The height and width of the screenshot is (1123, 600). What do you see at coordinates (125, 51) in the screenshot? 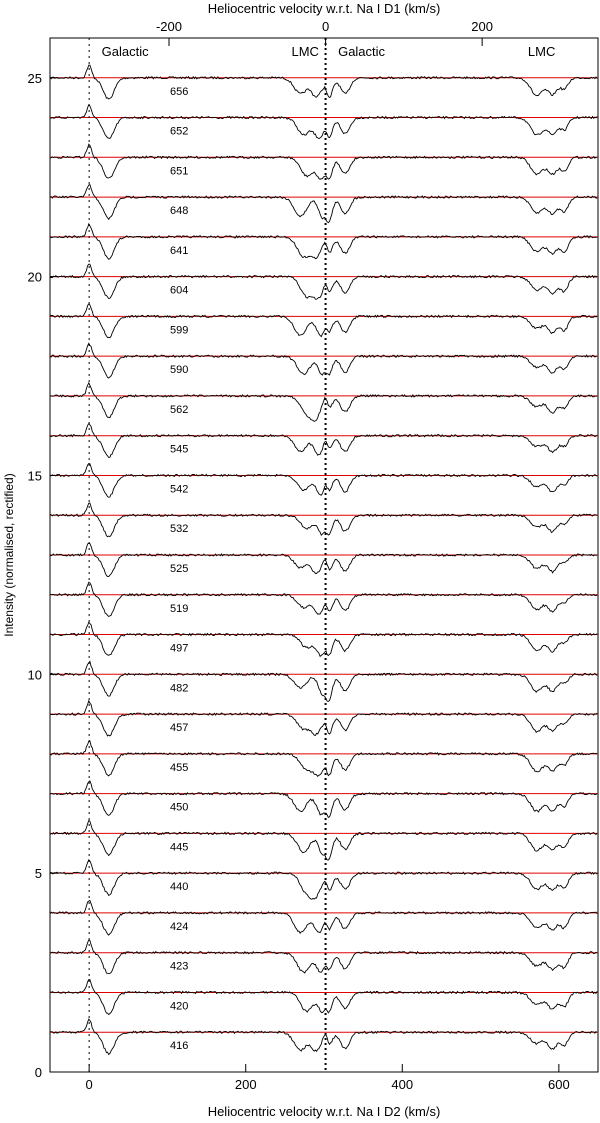
I see `annotation-0: Galactic` at bounding box center [125, 51].